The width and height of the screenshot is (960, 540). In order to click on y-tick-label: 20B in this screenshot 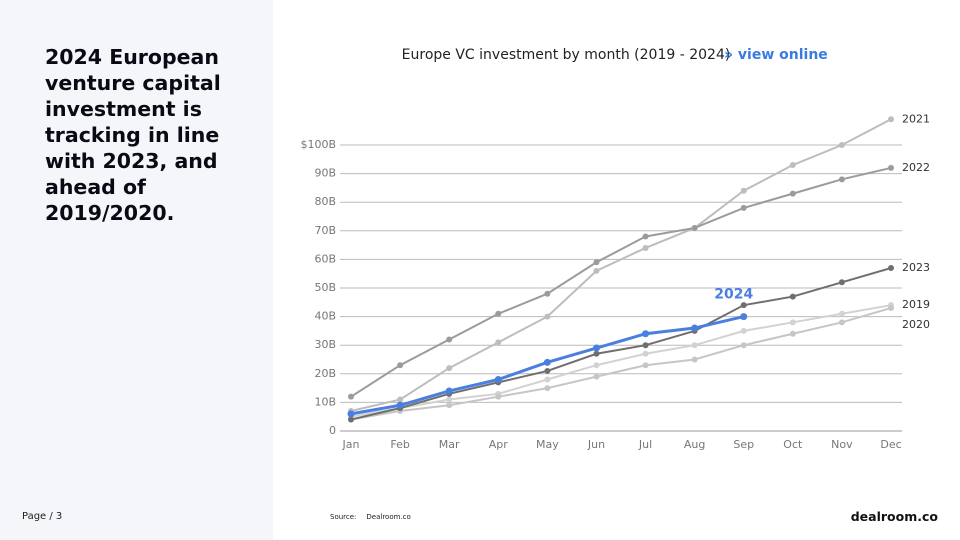, I will do `click(325, 373)`.